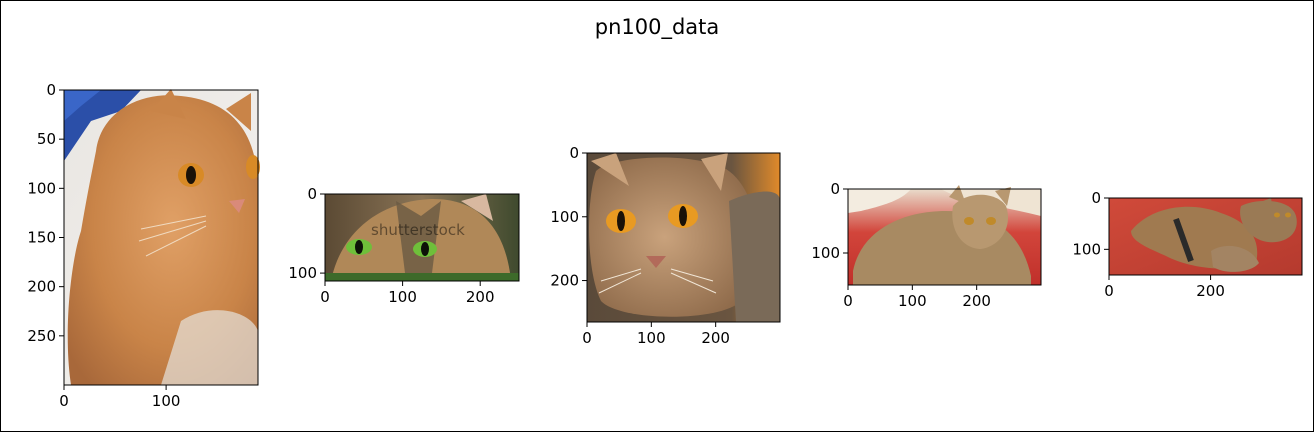 Image resolution: width=1314 pixels, height=432 pixels. What do you see at coordinates (587, 338) in the screenshot?
I see `panel-3-xtick-label: 0` at bounding box center [587, 338].